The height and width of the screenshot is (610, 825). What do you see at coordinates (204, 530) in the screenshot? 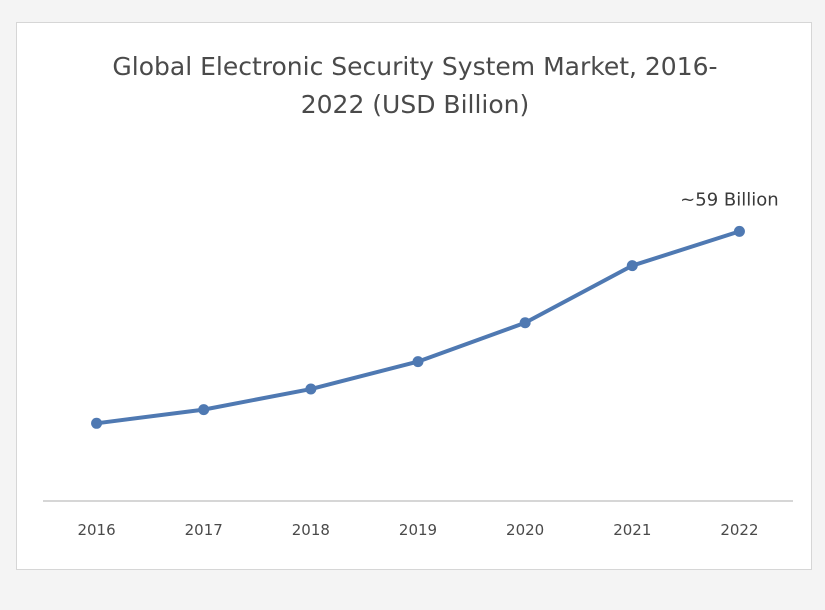
I see `x-tick-label-2017: 2017` at bounding box center [204, 530].